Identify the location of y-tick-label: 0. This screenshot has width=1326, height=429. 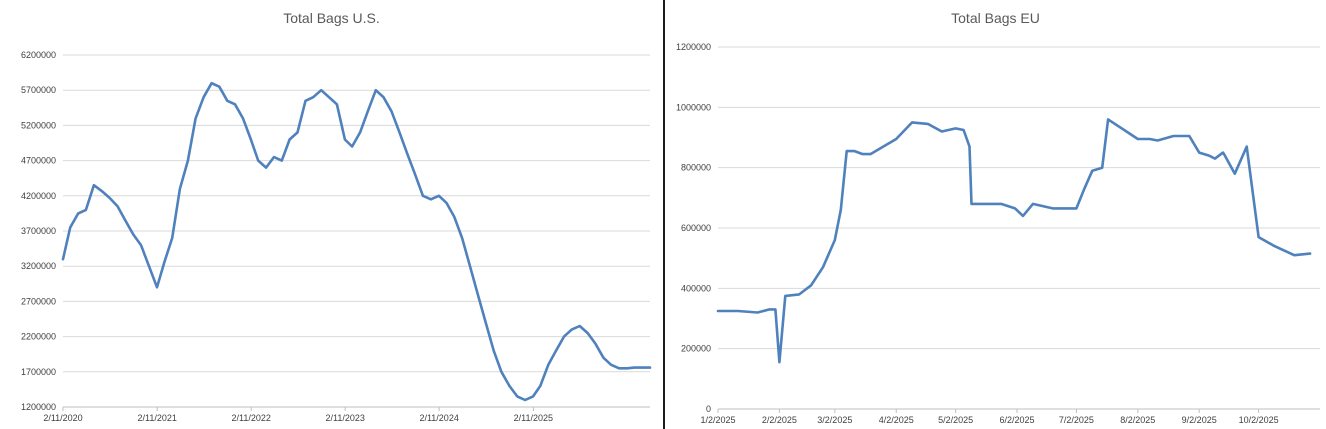
(708, 409).